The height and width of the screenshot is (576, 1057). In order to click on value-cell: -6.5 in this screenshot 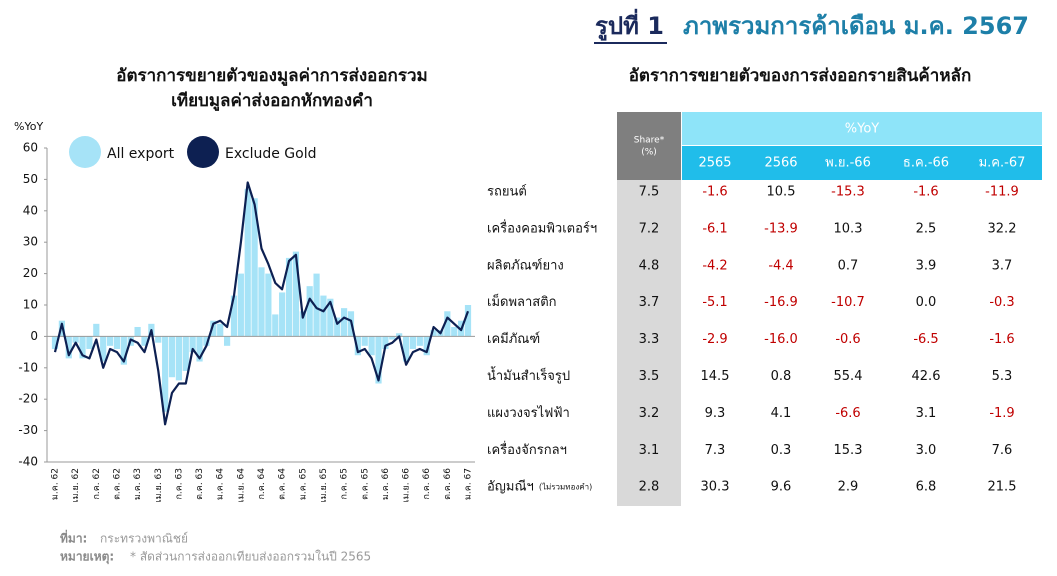, I will do `click(925, 339)`.